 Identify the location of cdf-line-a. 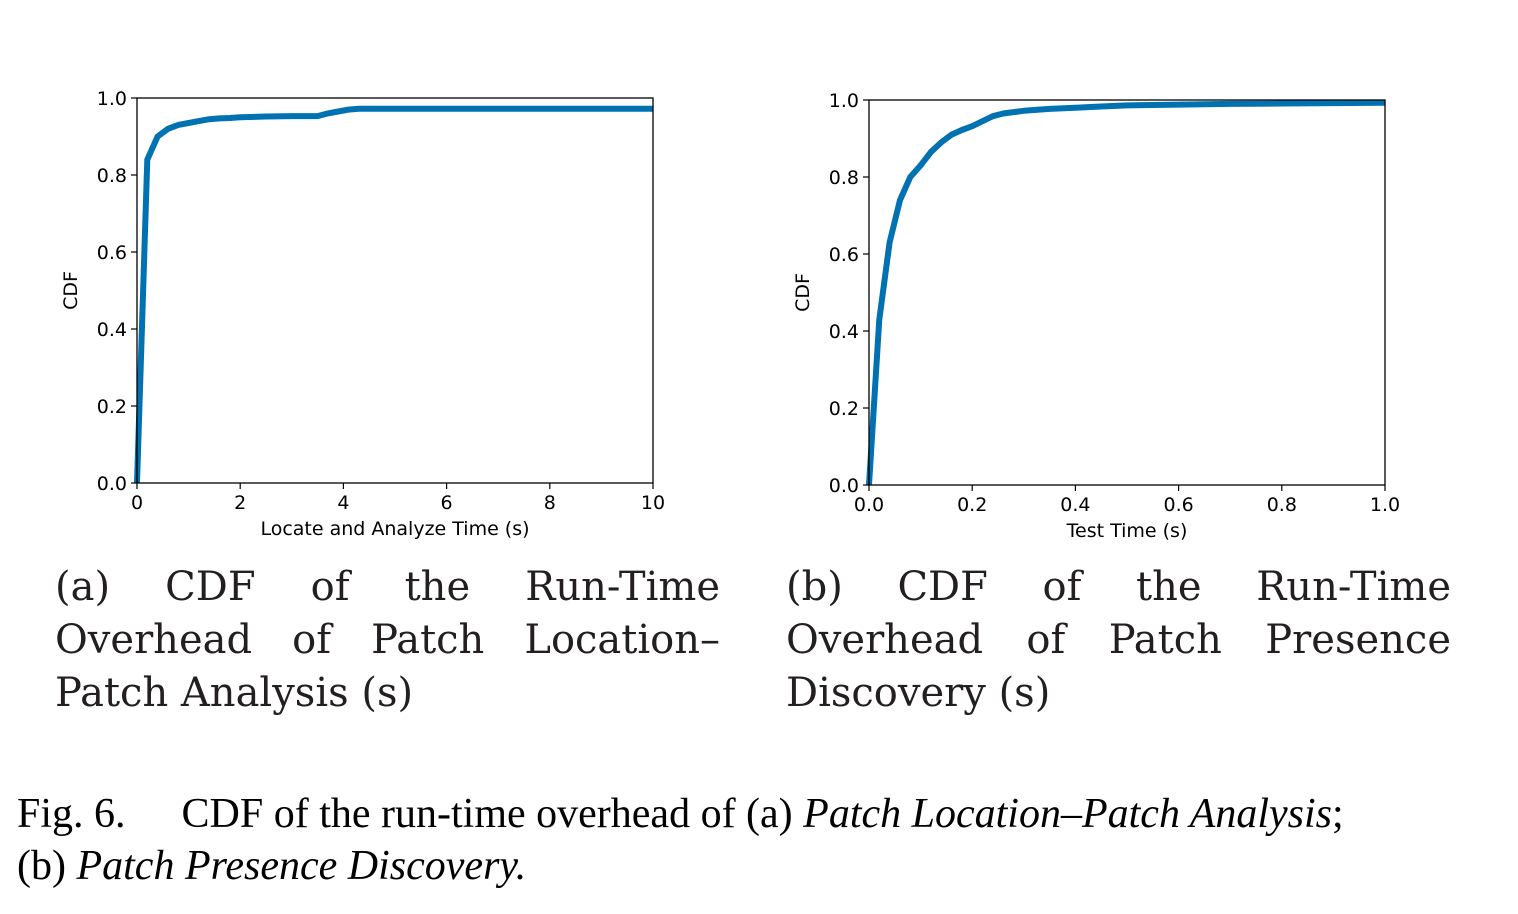
(393, 294).